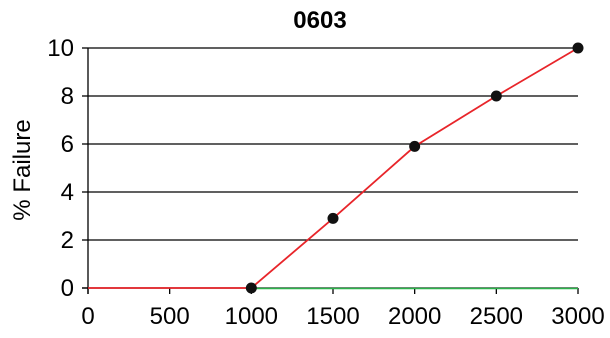 This screenshot has width=610, height=338. Describe the element at coordinates (251, 316) in the screenshot. I see `x-tick-label: 1000` at that location.